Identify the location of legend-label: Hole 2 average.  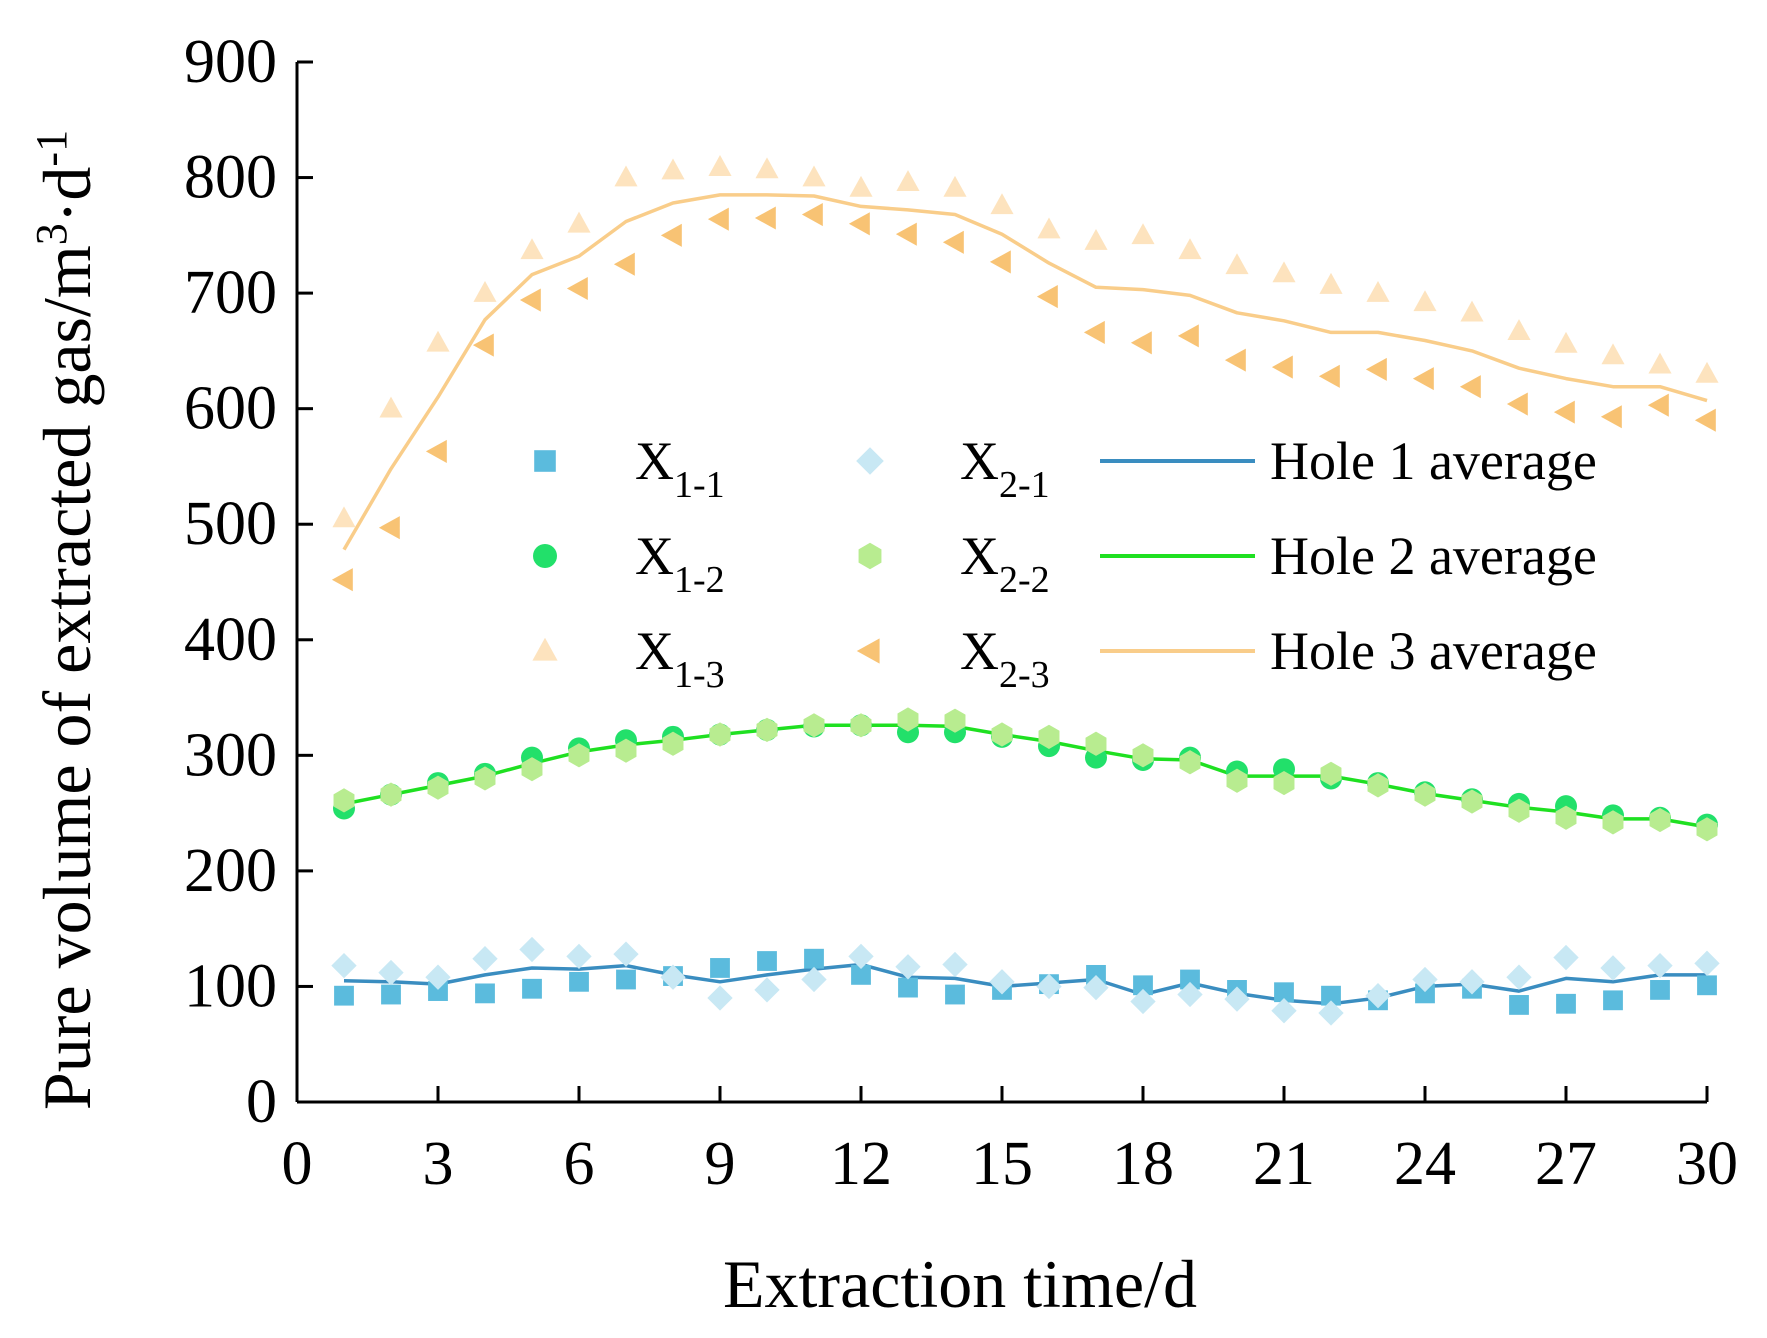
(1433, 556).